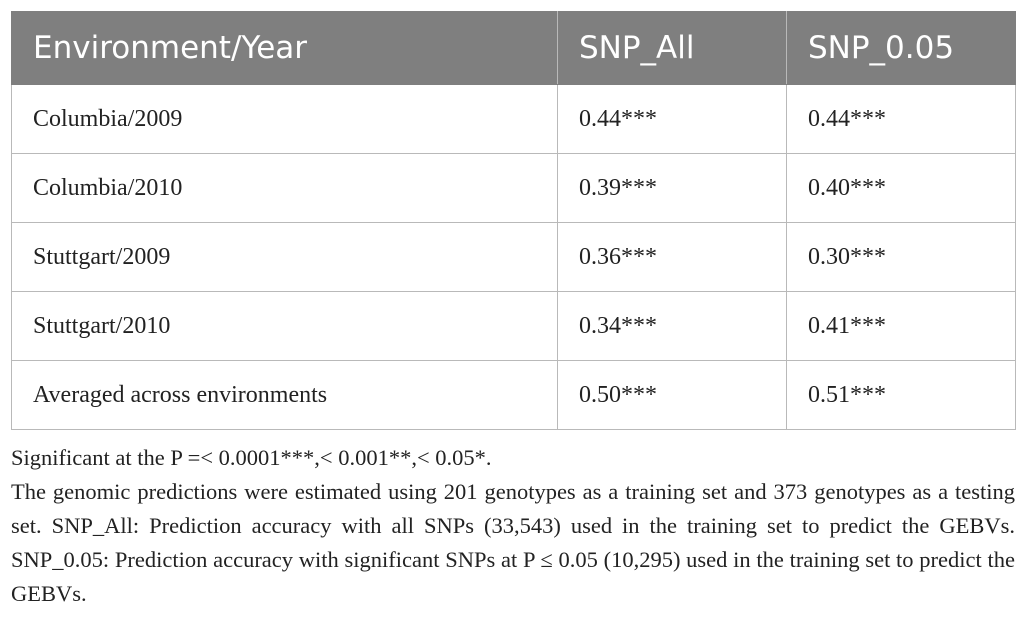 This screenshot has width=1026, height=625. What do you see at coordinates (284, 326) in the screenshot?
I see `cell-environment: Stuttgart/2010` at bounding box center [284, 326].